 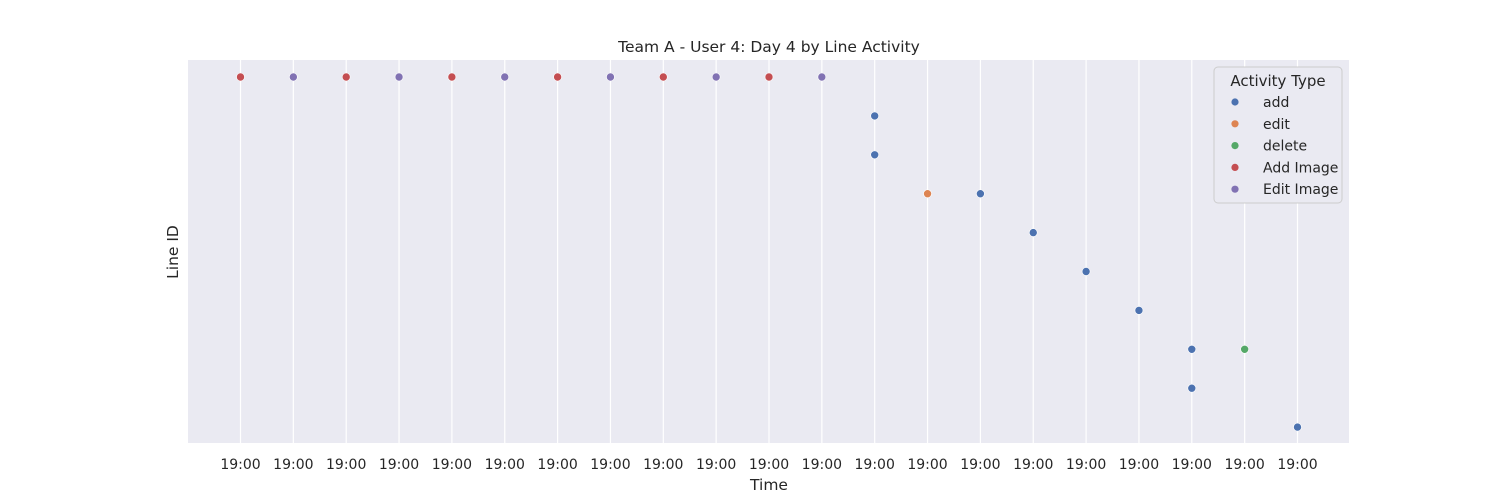 What do you see at coordinates (1276, 103) in the screenshot?
I see `legend-entry-label: add` at bounding box center [1276, 103].